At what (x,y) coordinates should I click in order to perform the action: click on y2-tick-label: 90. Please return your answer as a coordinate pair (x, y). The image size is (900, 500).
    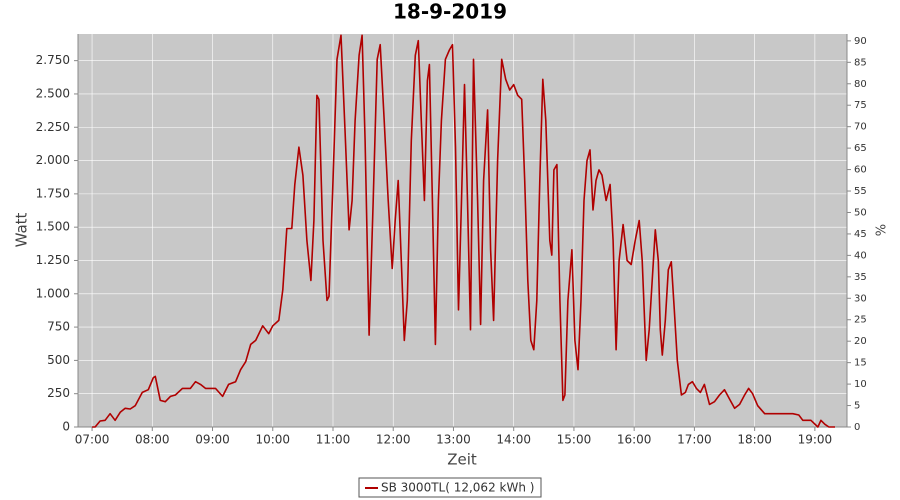
    Looking at the image, I should click on (860, 41).